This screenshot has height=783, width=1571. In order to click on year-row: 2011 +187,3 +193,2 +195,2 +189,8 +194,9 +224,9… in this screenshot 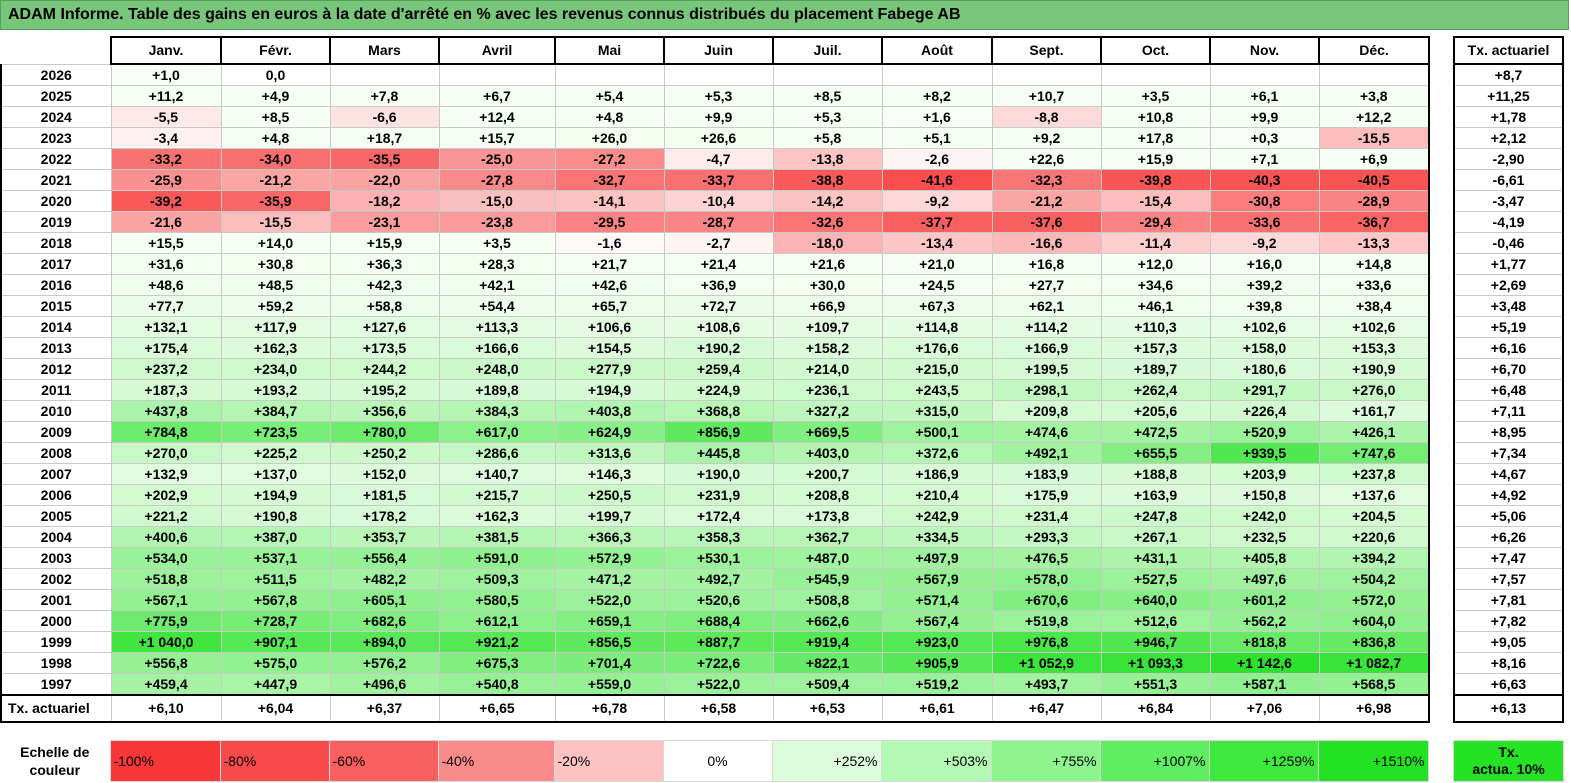, I will do `click(715, 390)`.